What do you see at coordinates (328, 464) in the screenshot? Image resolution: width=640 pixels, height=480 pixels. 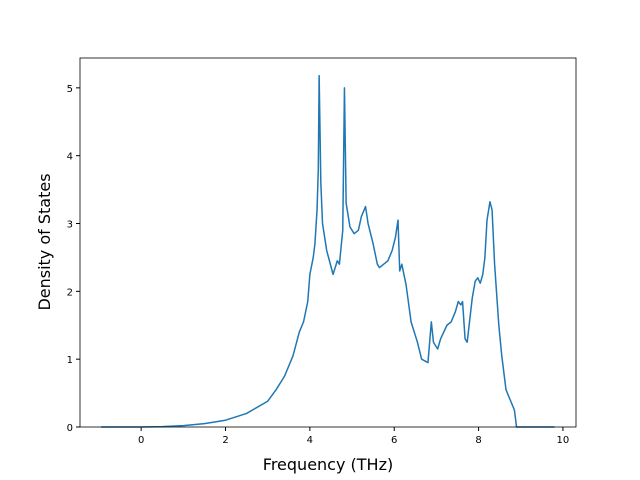 I see `x-axis-label: Frequency (THz)` at bounding box center [328, 464].